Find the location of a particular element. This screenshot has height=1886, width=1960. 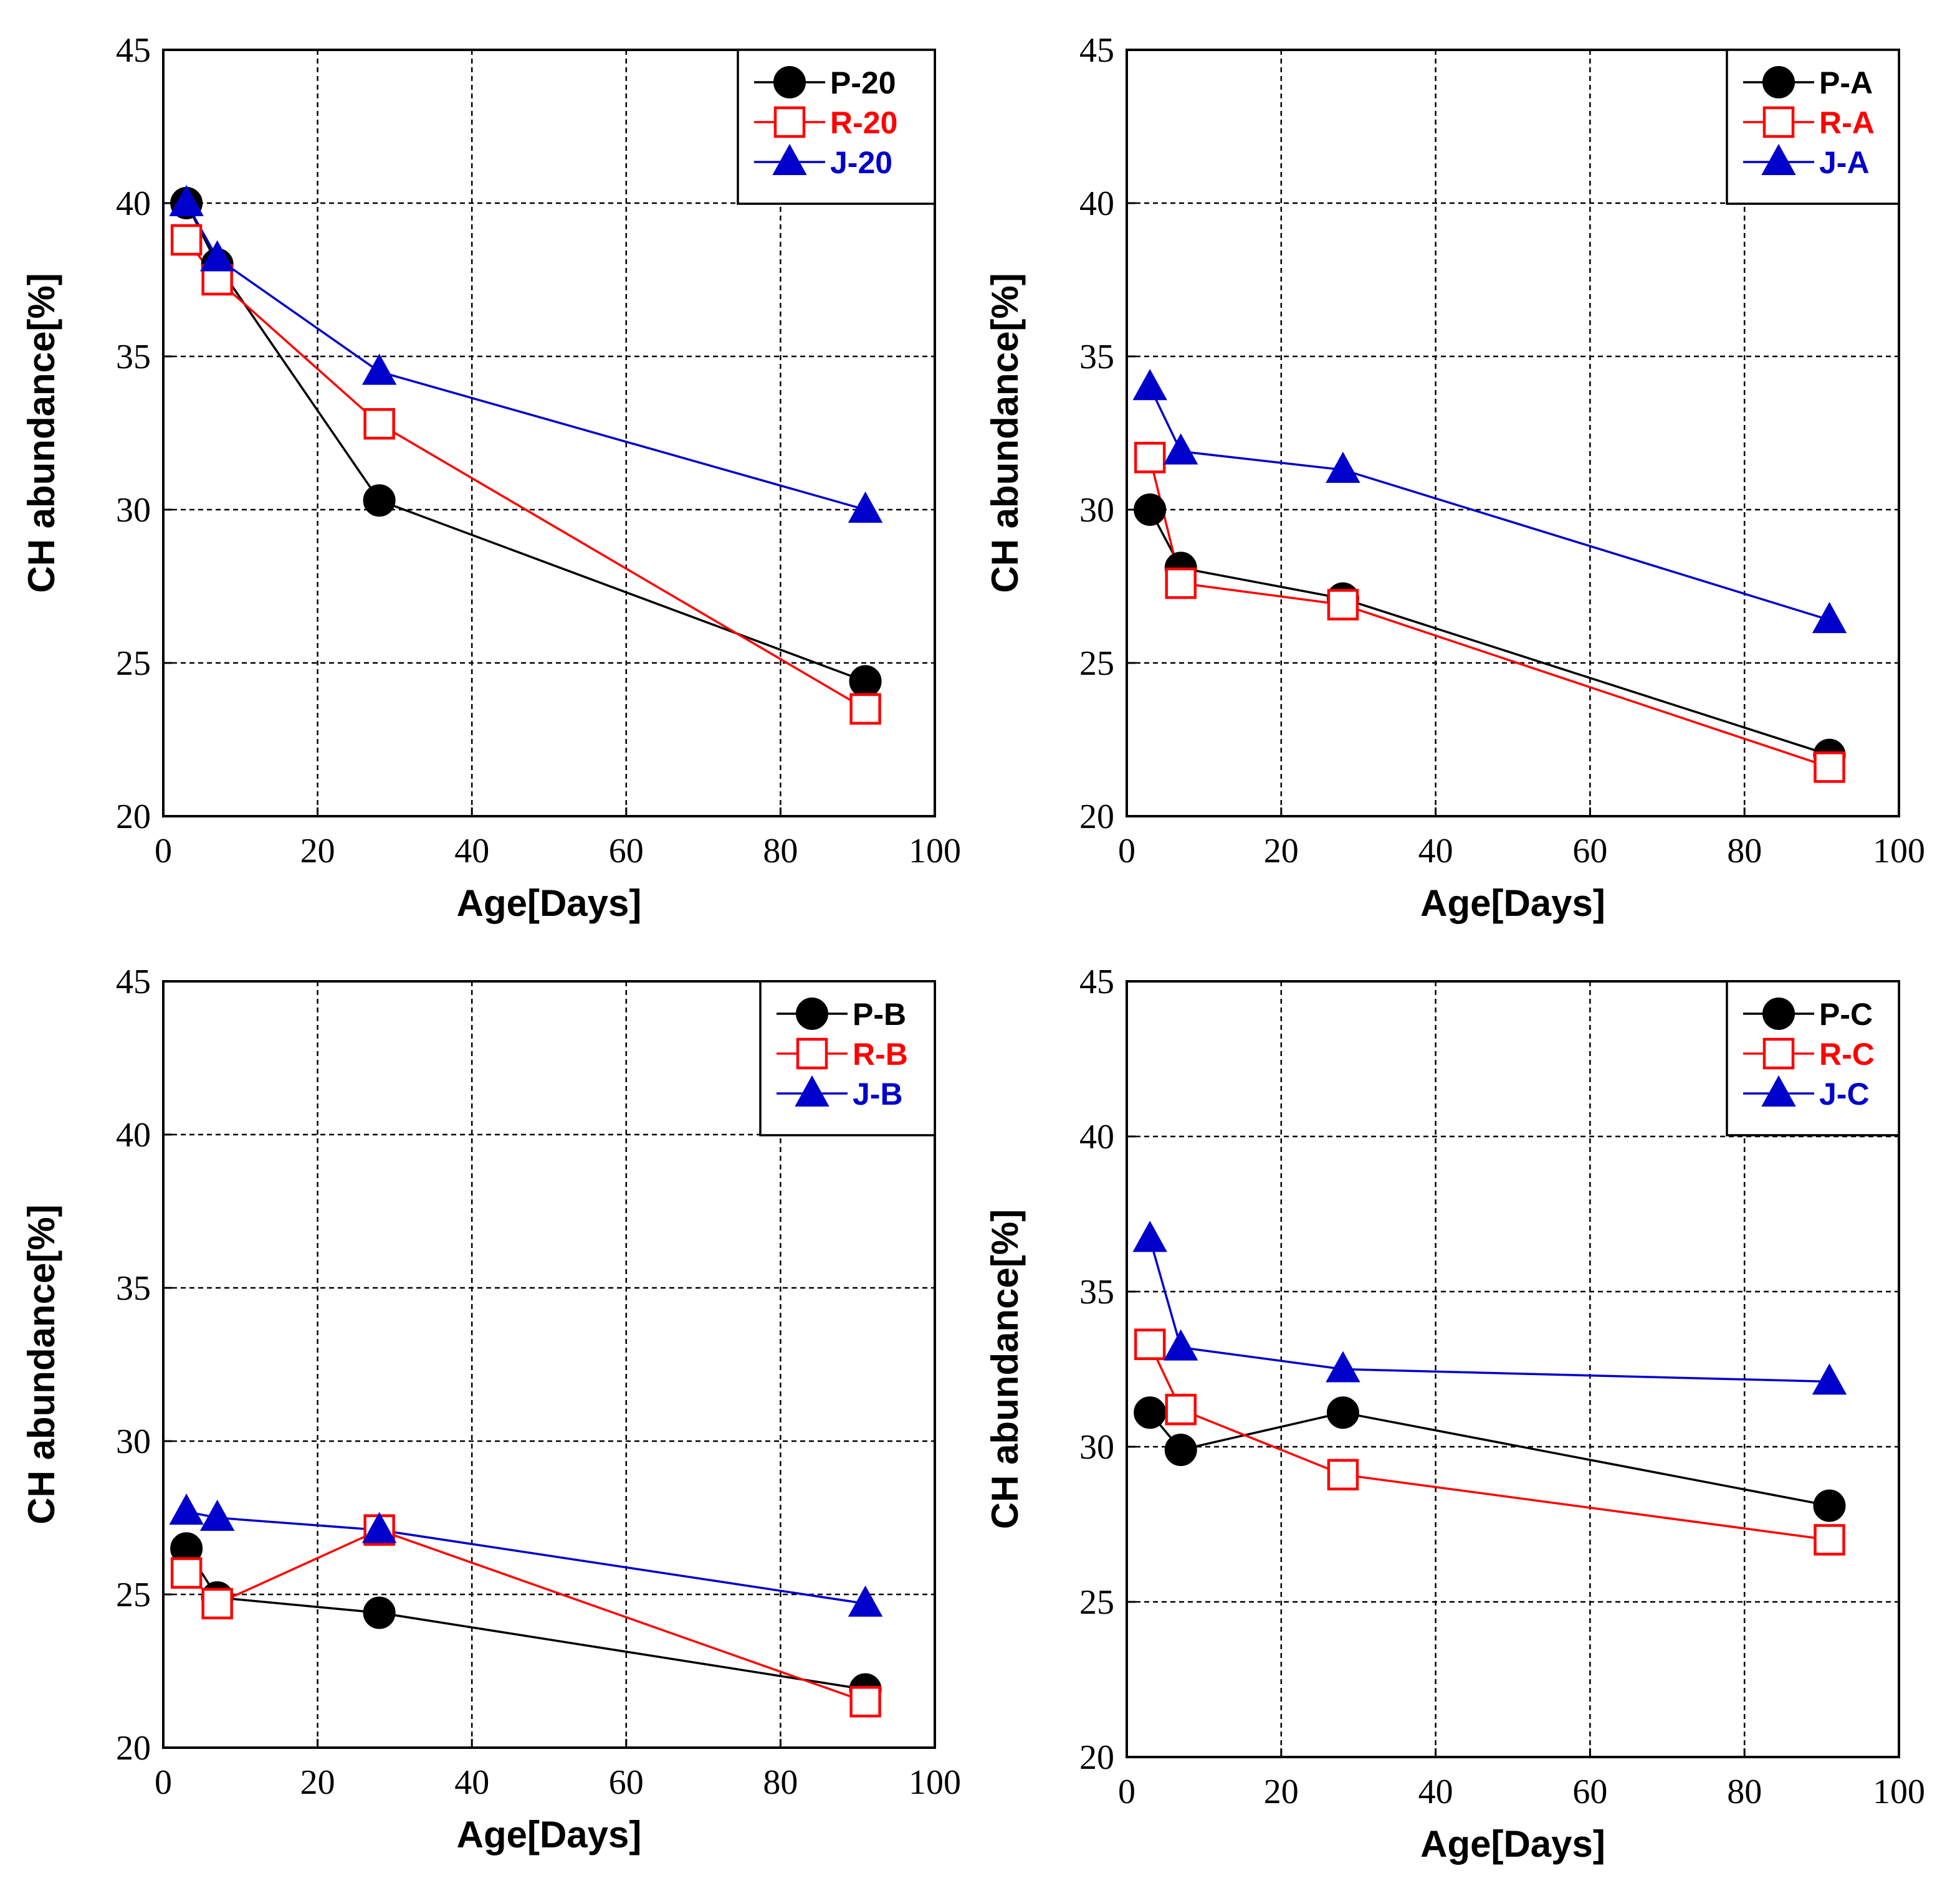

series-line-R-C is located at coordinates (1489, 1442).